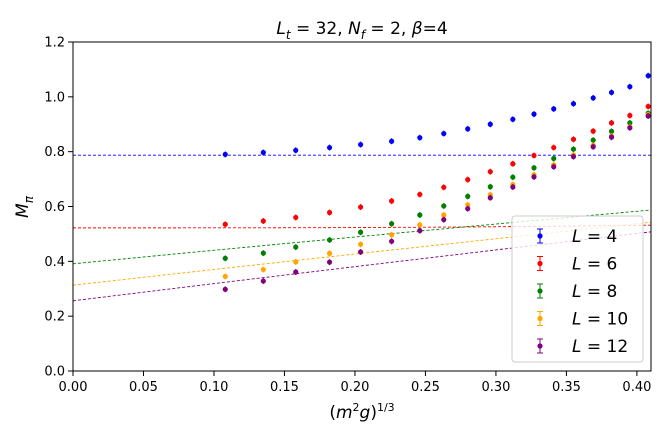 The width and height of the screenshot is (664, 447). Describe the element at coordinates (594, 237) in the screenshot. I see `legend-label-l-4: L = 4` at that location.